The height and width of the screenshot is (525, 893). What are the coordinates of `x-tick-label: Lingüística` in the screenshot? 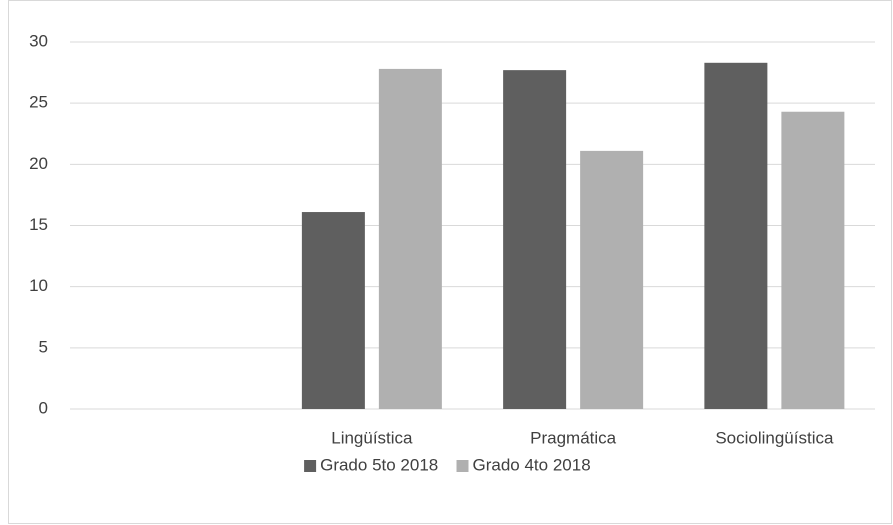 It's located at (372, 437).